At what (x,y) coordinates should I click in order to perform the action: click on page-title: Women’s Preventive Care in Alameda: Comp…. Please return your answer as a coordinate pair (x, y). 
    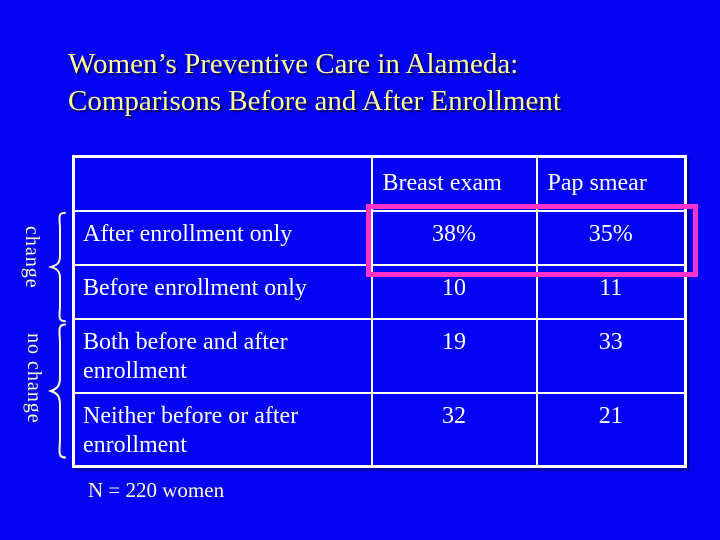
    Looking at the image, I should click on (383, 83).